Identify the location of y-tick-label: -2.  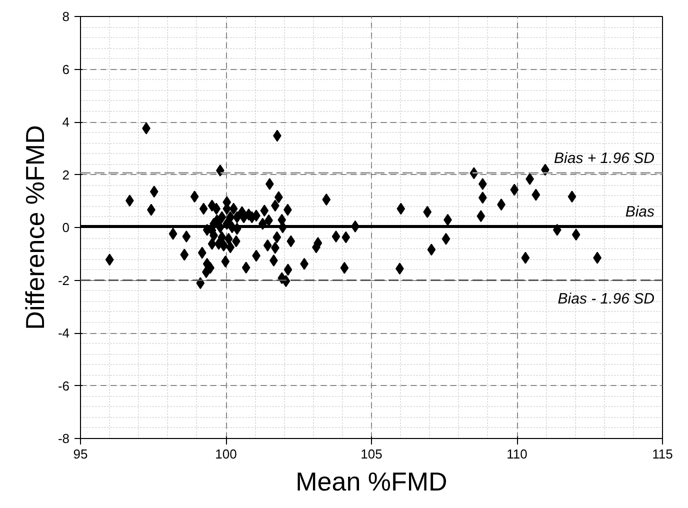
(64, 280).